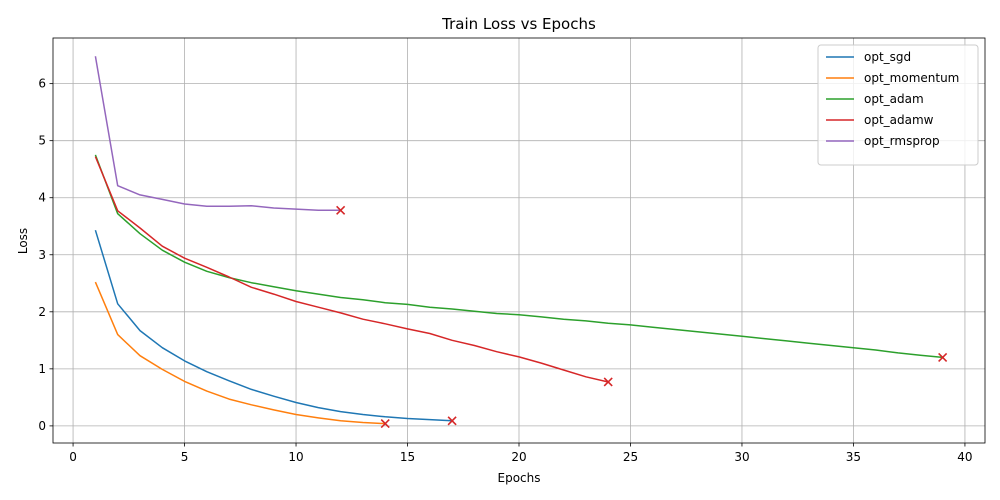 The width and height of the screenshot is (1000, 500). I want to click on legend-label-opt_sgd: opt_sgd, so click(887, 57).